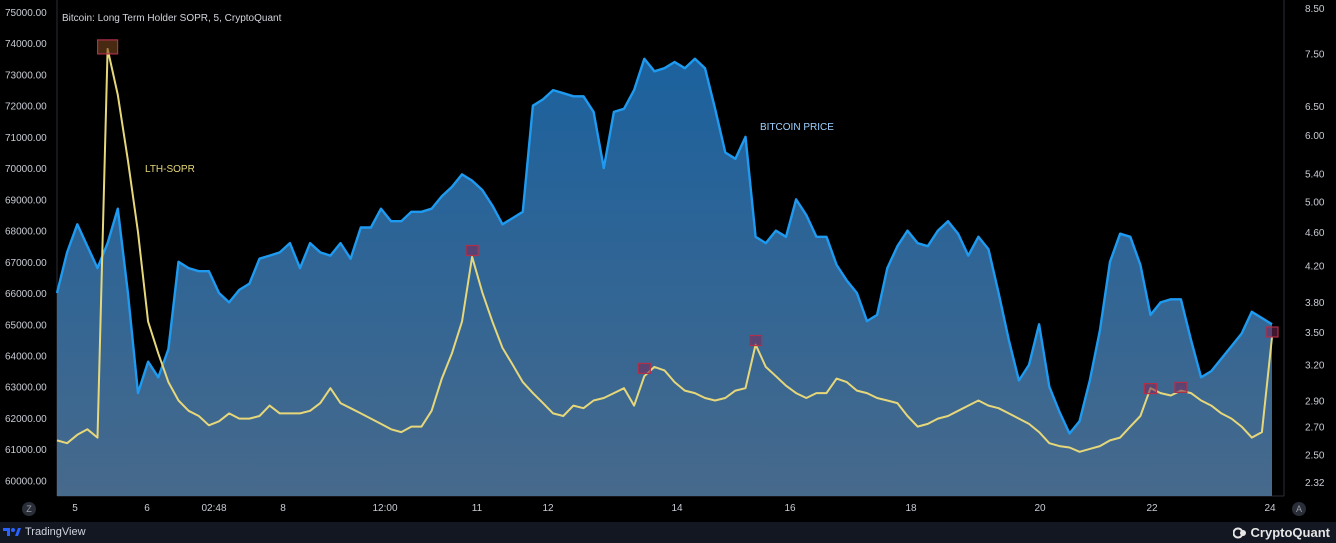  Describe the element at coordinates (1315, 483) in the screenshot. I see `y-right-tick-label: 2.32` at that location.